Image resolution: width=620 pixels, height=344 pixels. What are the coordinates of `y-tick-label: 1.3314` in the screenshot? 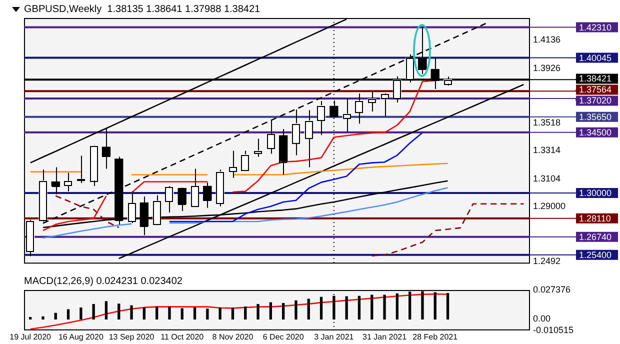 It's located at (547, 150).